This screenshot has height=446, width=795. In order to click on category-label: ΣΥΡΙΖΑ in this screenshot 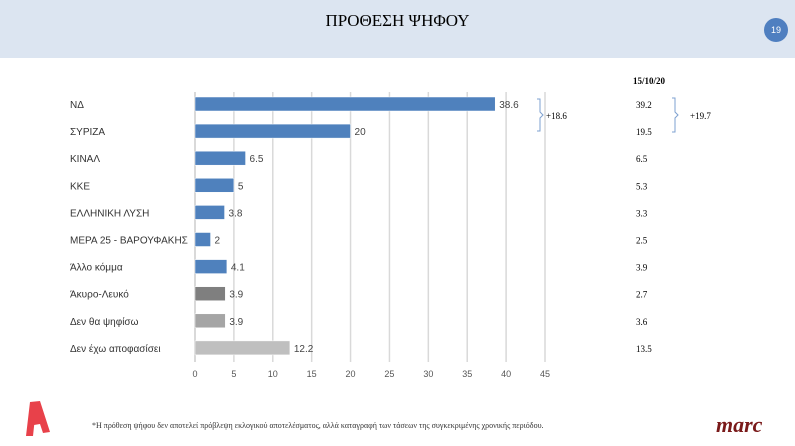, I will do `click(87, 132)`.